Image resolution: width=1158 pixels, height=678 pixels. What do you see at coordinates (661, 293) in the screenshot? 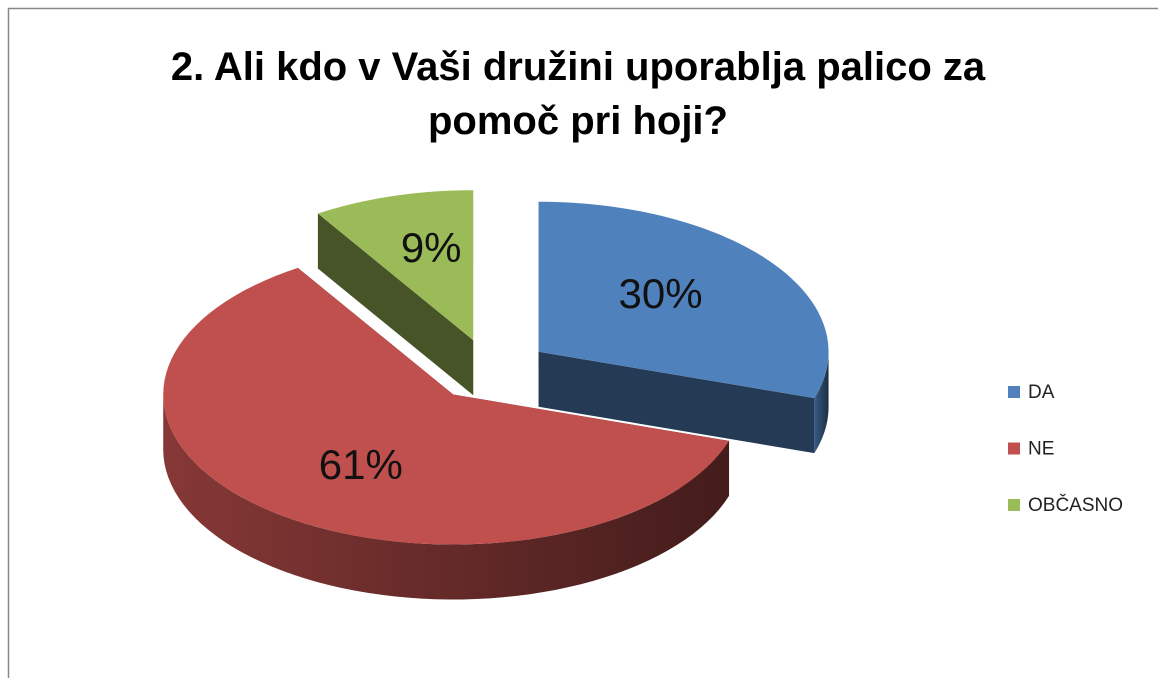
I see `data-label: 30%` at bounding box center [661, 293].